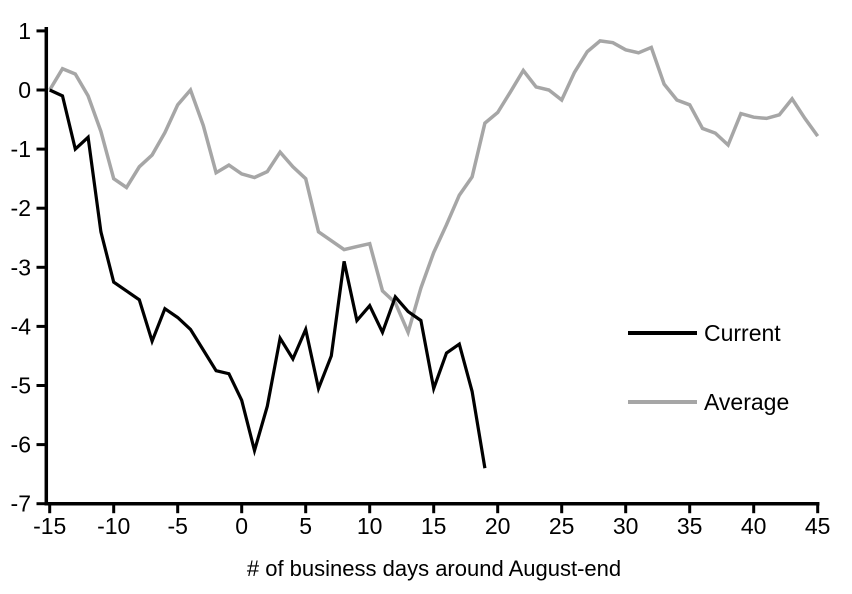  I want to click on legend-item-average: Average, so click(708, 402).